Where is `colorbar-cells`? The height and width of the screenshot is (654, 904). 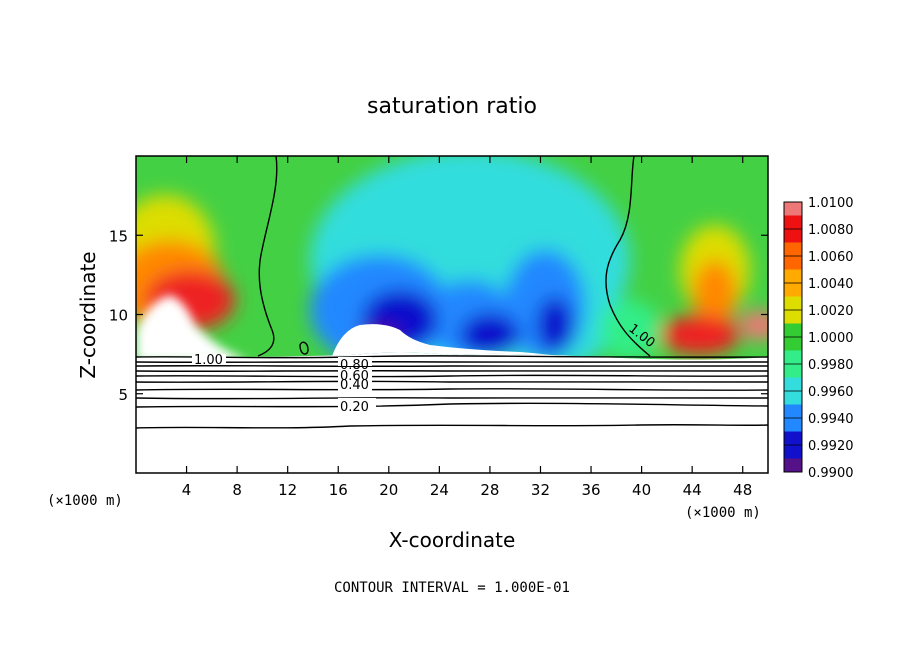 colorbar-cells is located at coordinates (793, 337).